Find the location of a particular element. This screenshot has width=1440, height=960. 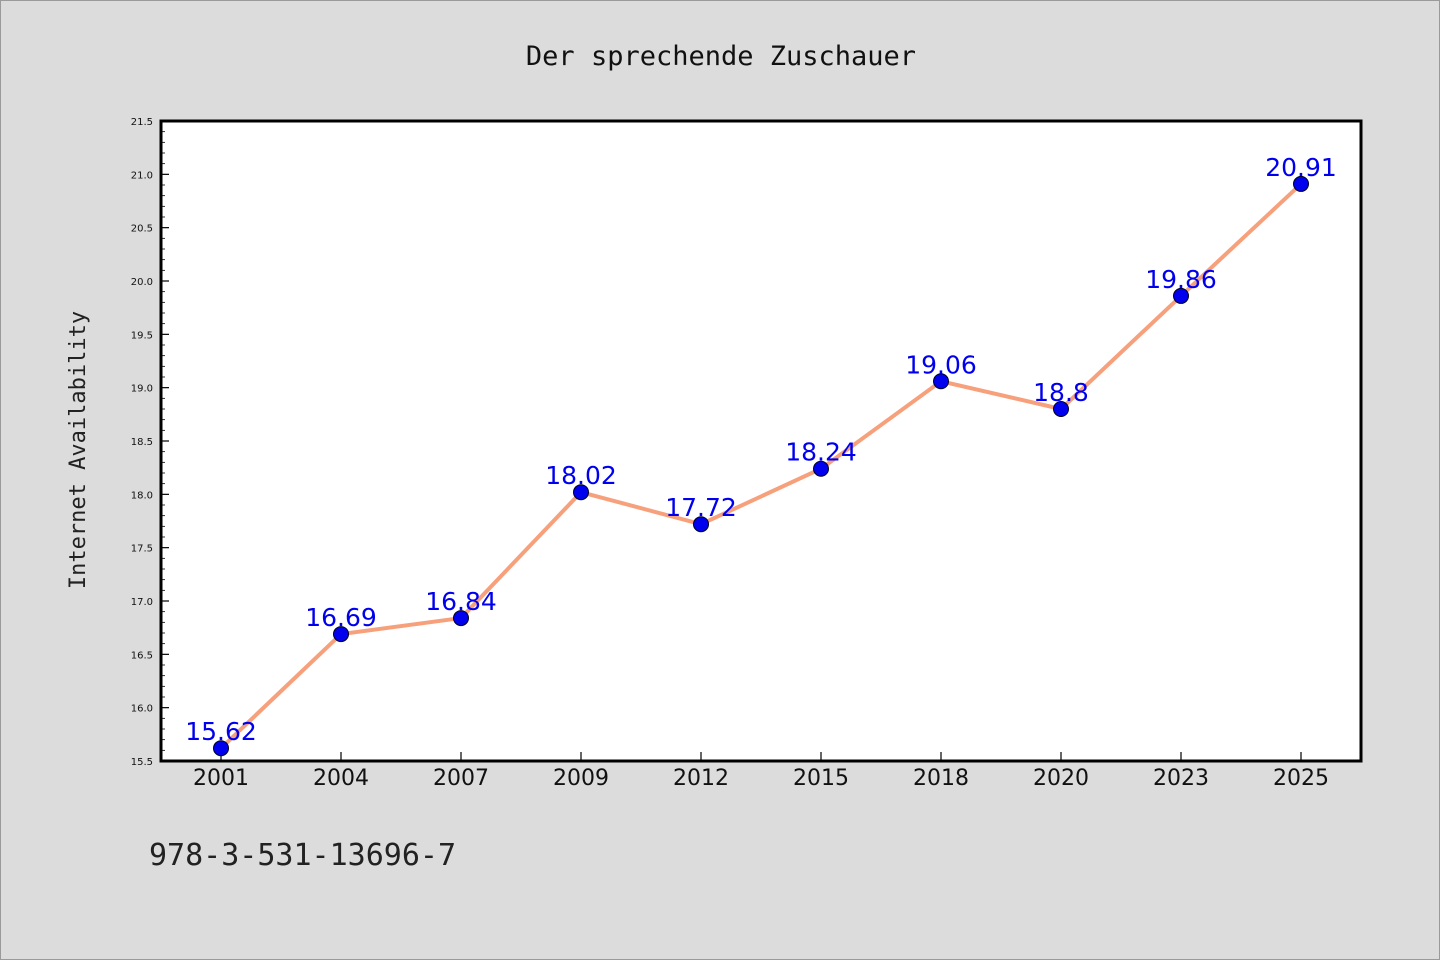

x-tick-label: 2009 is located at coordinates (581, 778).